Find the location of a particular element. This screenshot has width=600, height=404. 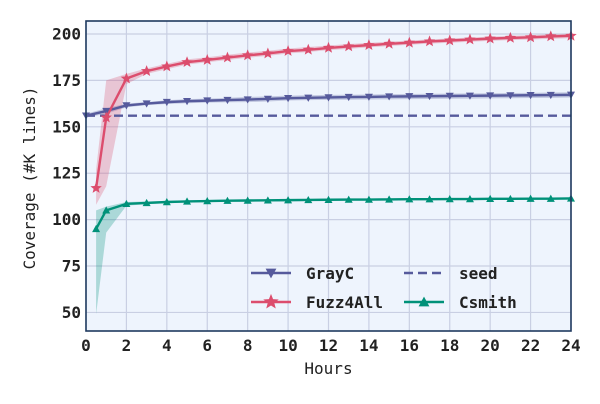

x-tick-label: 6 is located at coordinates (207, 345).